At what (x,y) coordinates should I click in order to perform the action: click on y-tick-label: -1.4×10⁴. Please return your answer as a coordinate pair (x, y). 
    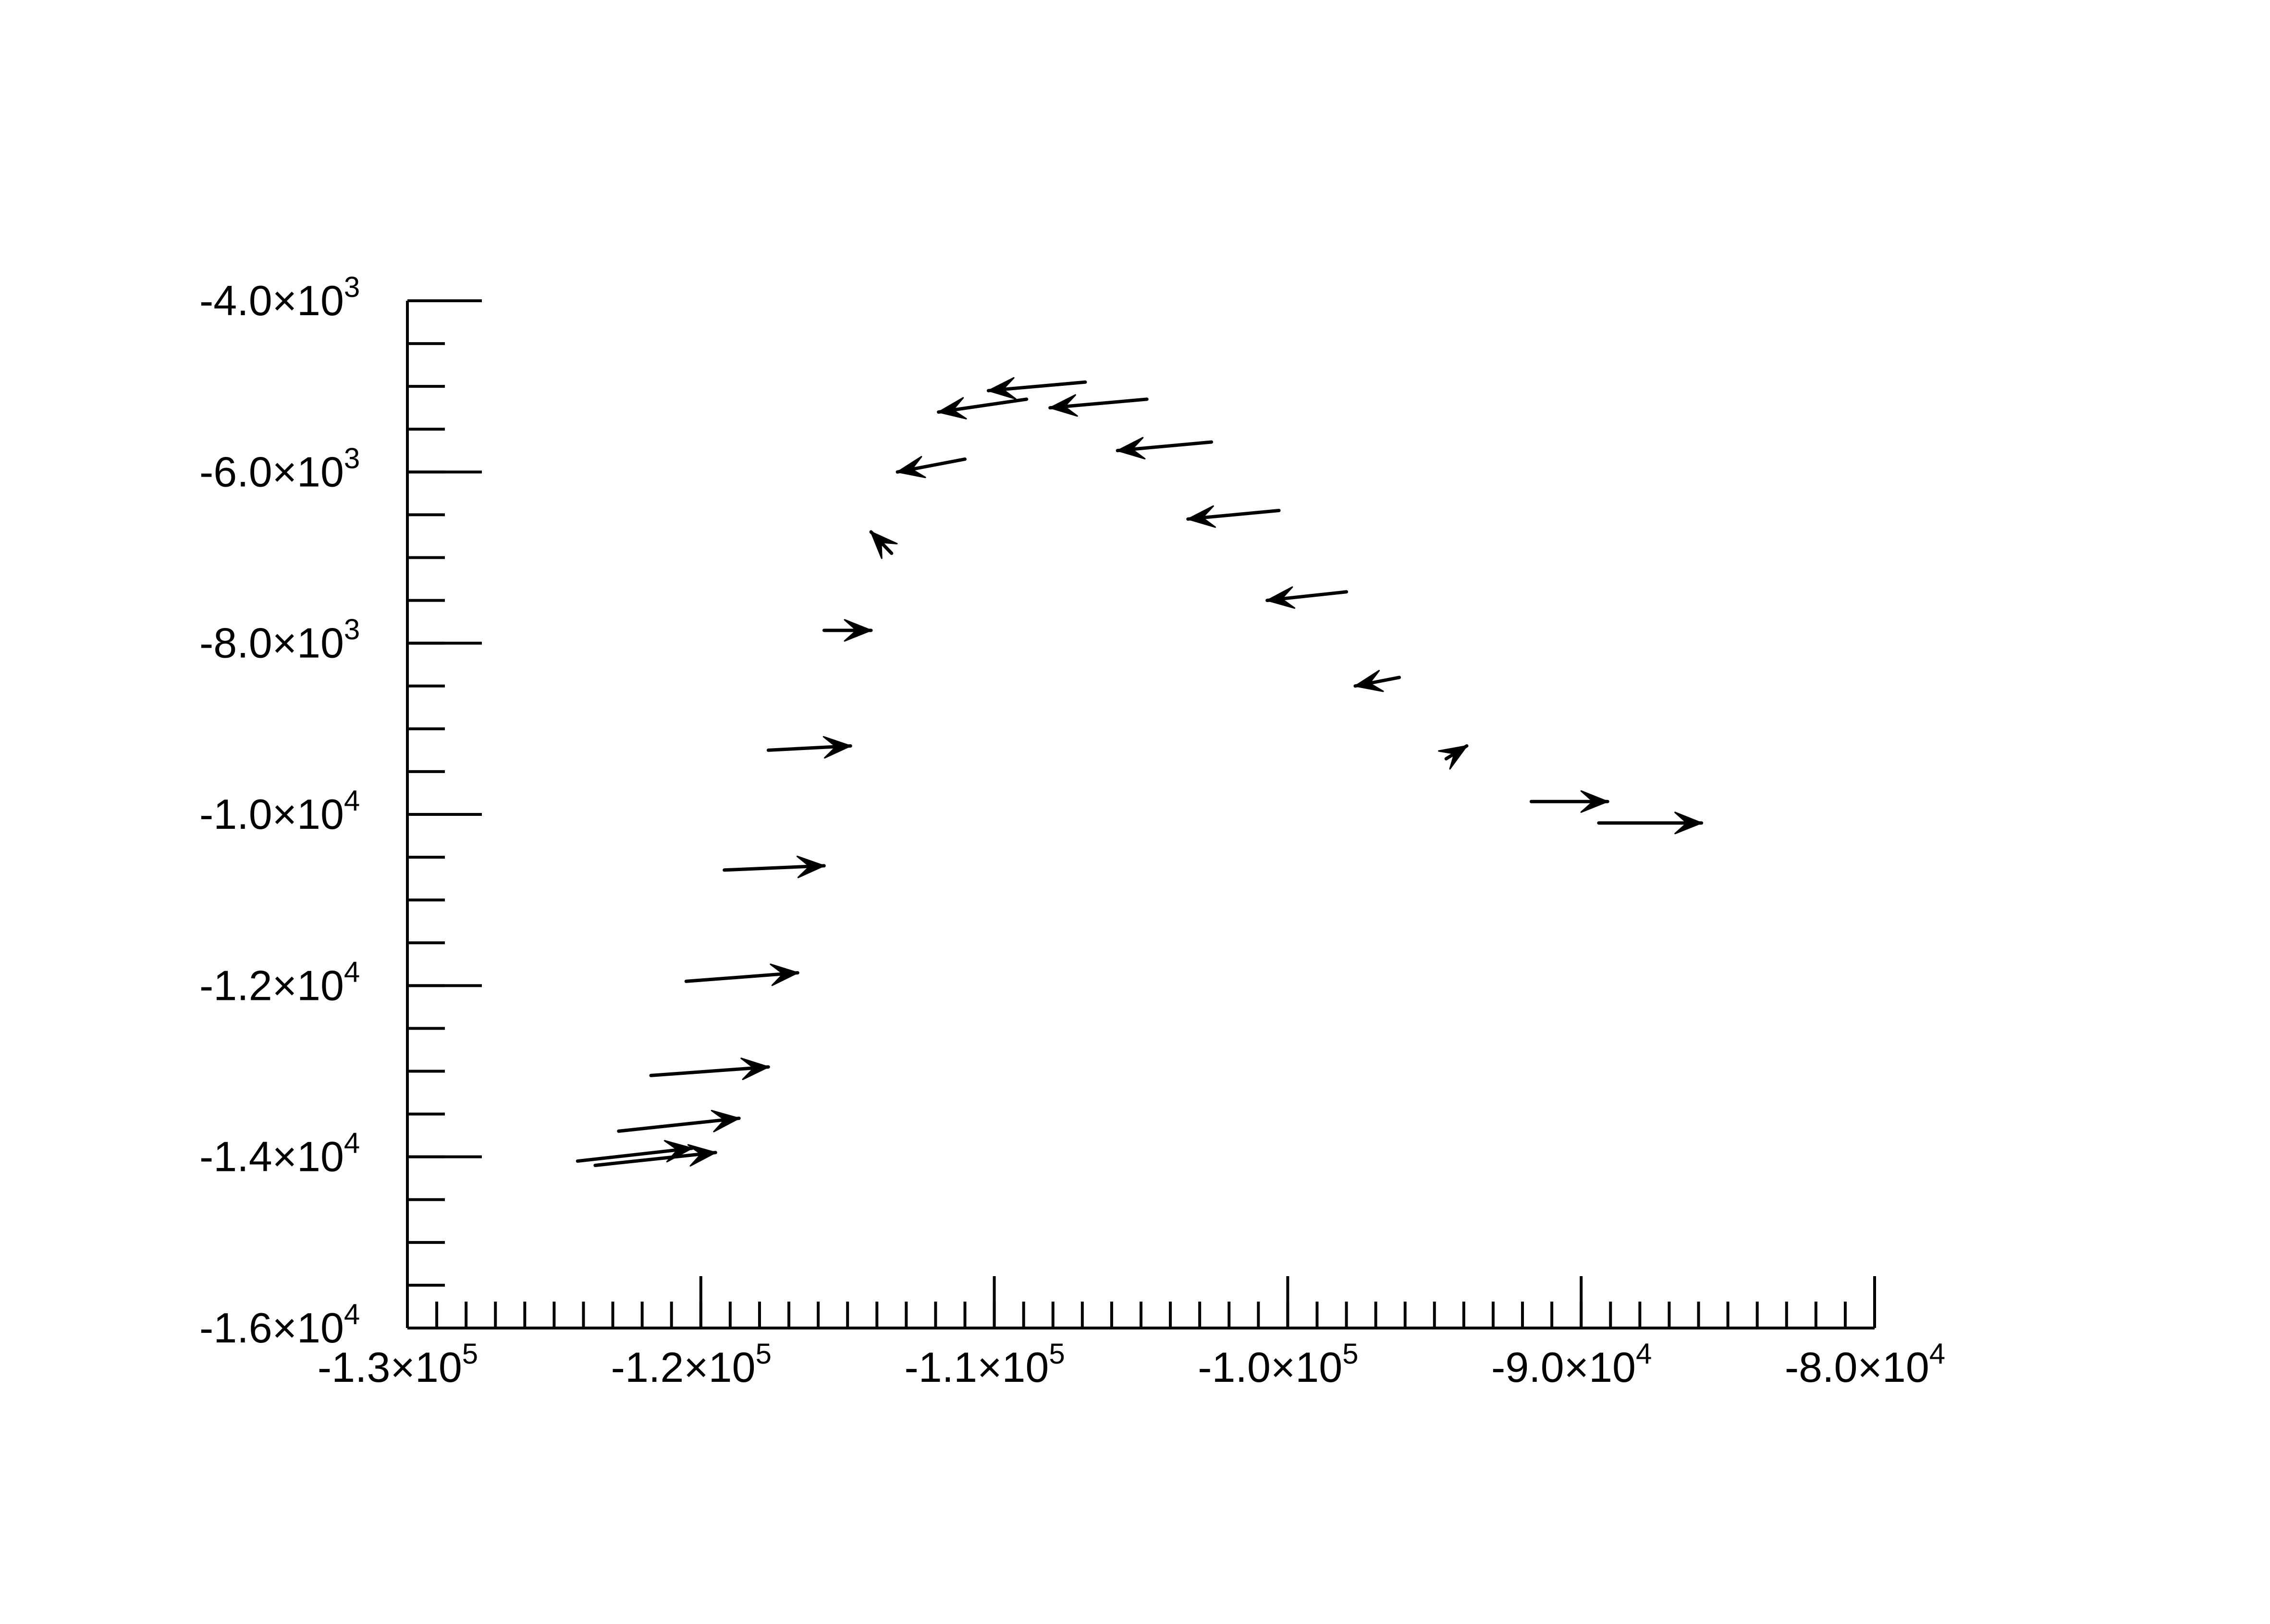
    Looking at the image, I should click on (279, 1154).